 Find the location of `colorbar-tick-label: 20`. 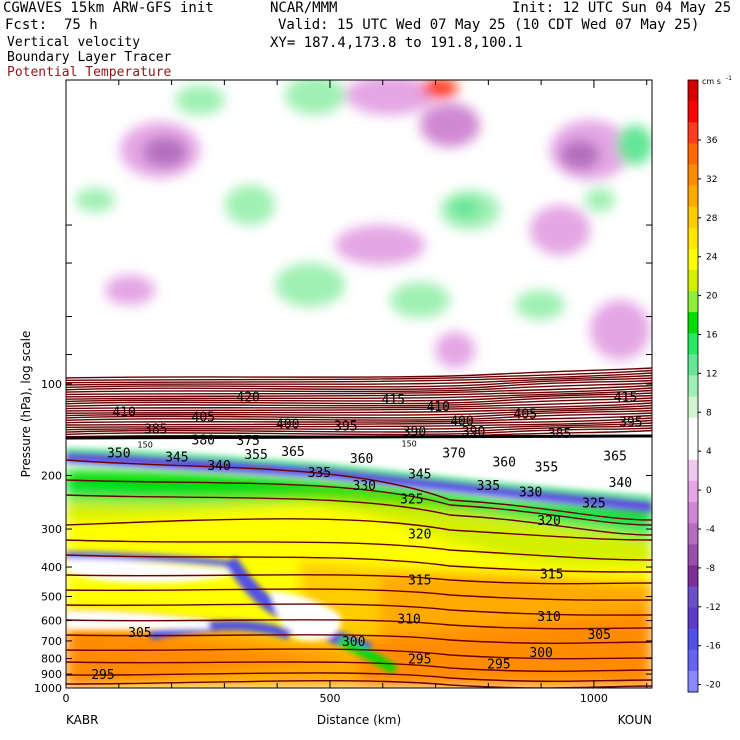

colorbar-tick-label: 20 is located at coordinates (712, 297).